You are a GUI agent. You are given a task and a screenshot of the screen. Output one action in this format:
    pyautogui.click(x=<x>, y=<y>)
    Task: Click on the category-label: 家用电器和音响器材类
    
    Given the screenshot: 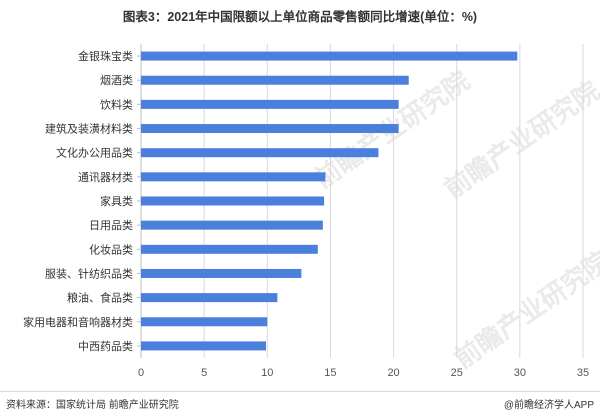 What is the action you would take?
    pyautogui.click(x=78, y=322)
    